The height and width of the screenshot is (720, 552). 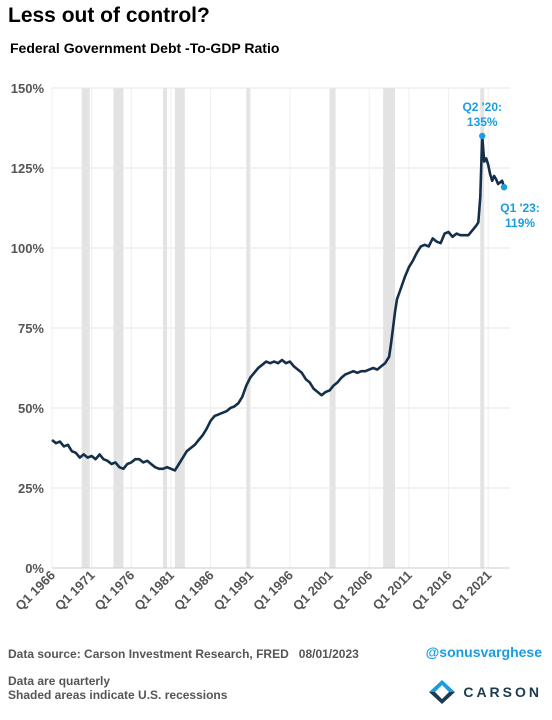 I want to click on y-tick-label: 75%, so click(x=31, y=328).